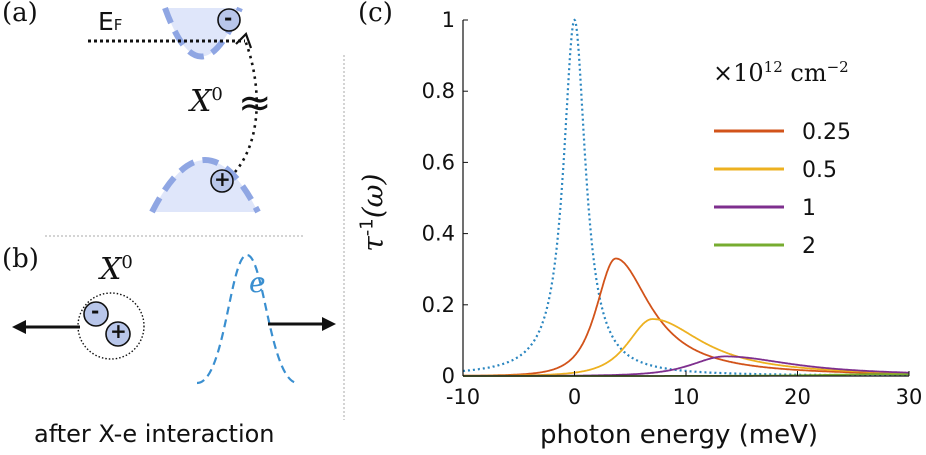 The image size is (926, 455). What do you see at coordinates (118, 331) in the screenshot?
I see `hole-symbol-b: +` at bounding box center [118, 331].